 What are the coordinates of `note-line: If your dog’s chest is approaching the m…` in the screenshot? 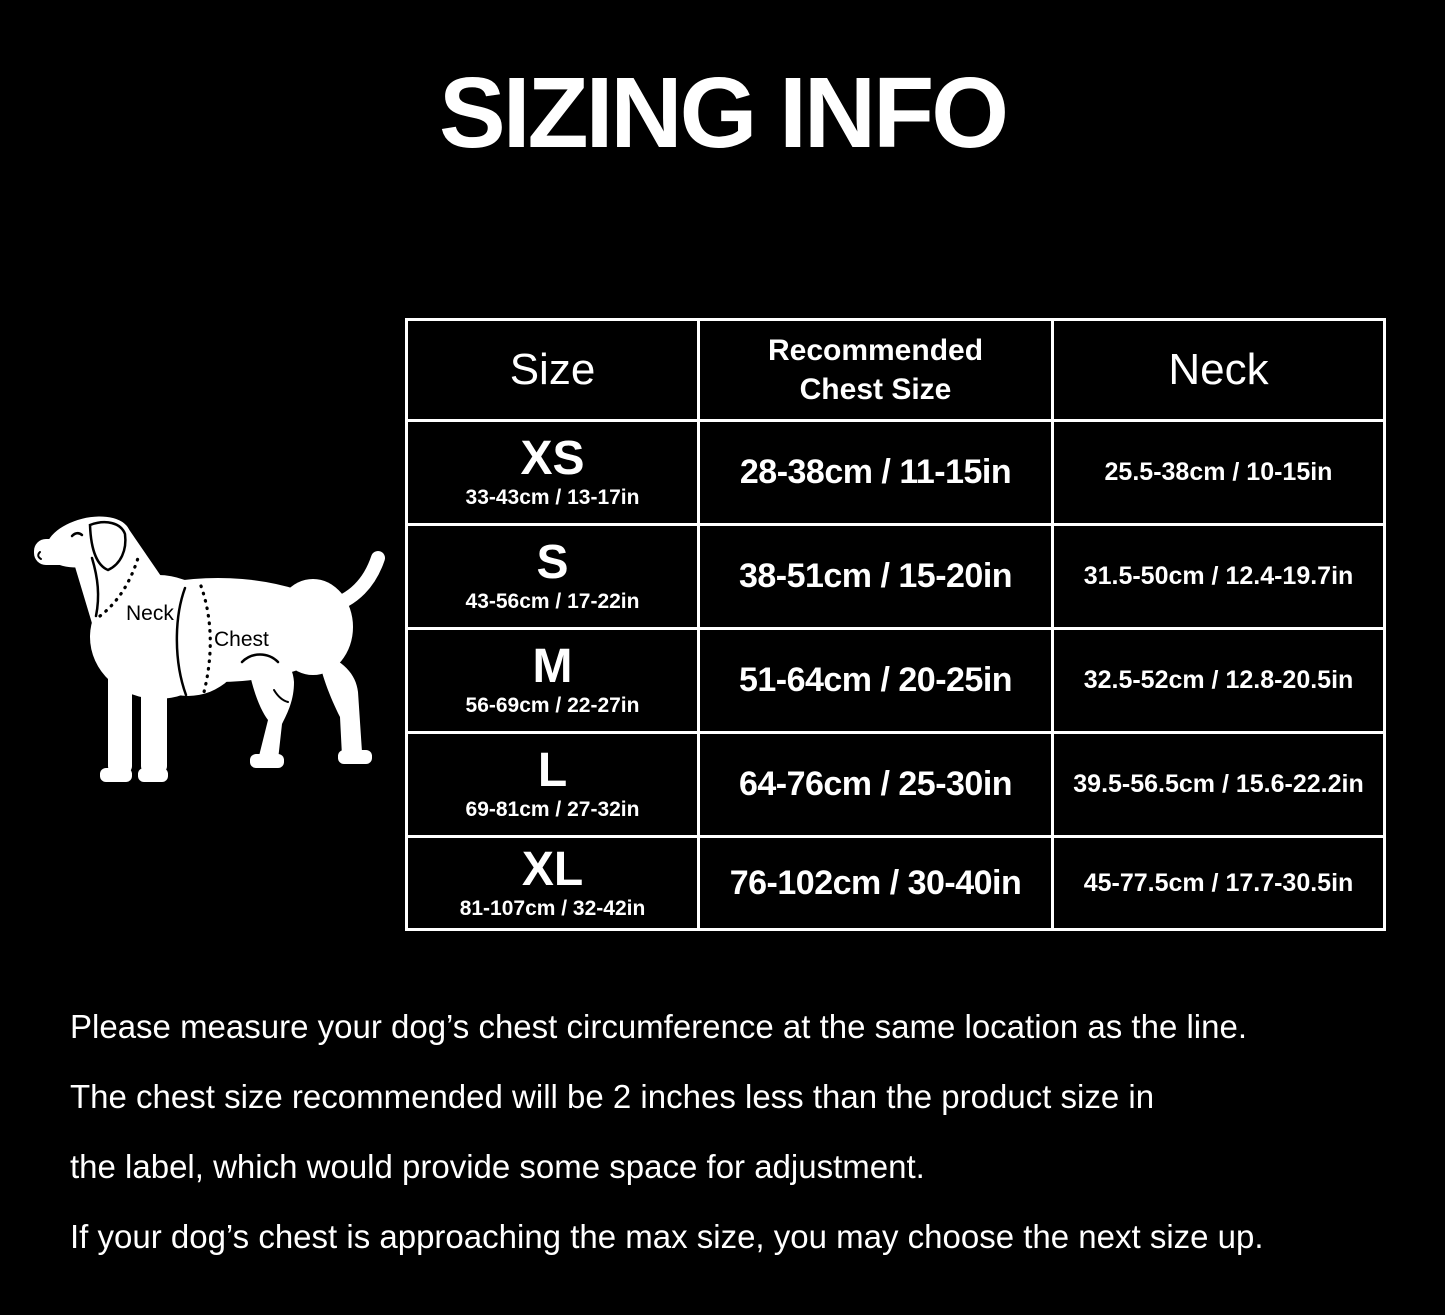 It's located at (667, 1236).